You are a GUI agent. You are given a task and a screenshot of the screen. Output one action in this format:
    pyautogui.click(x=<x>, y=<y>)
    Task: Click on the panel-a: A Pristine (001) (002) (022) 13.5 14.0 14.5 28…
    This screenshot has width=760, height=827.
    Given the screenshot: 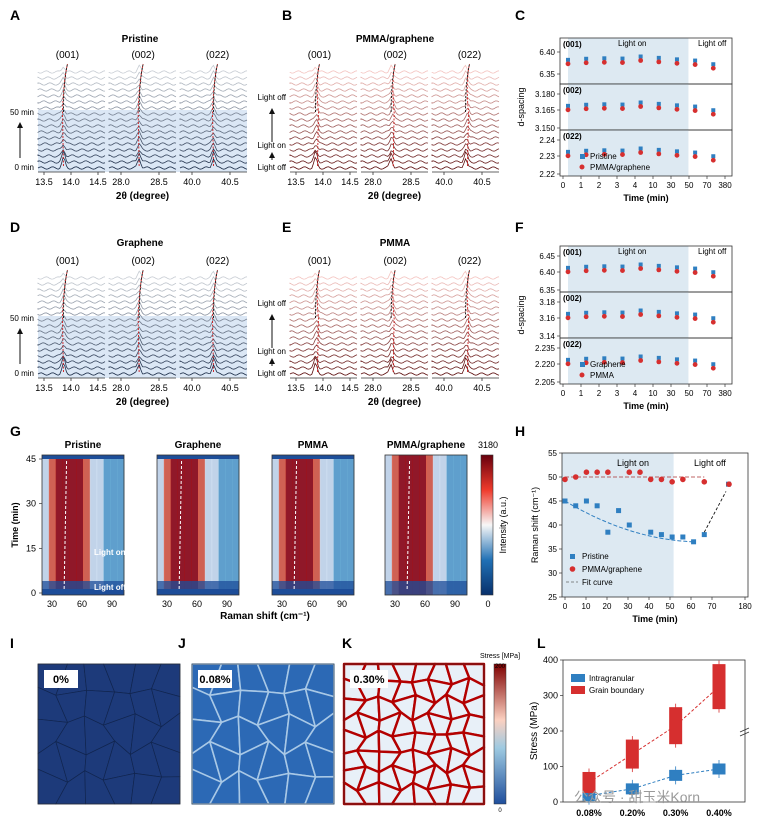 What is the action you would take?
    pyautogui.click(x=129, y=104)
    